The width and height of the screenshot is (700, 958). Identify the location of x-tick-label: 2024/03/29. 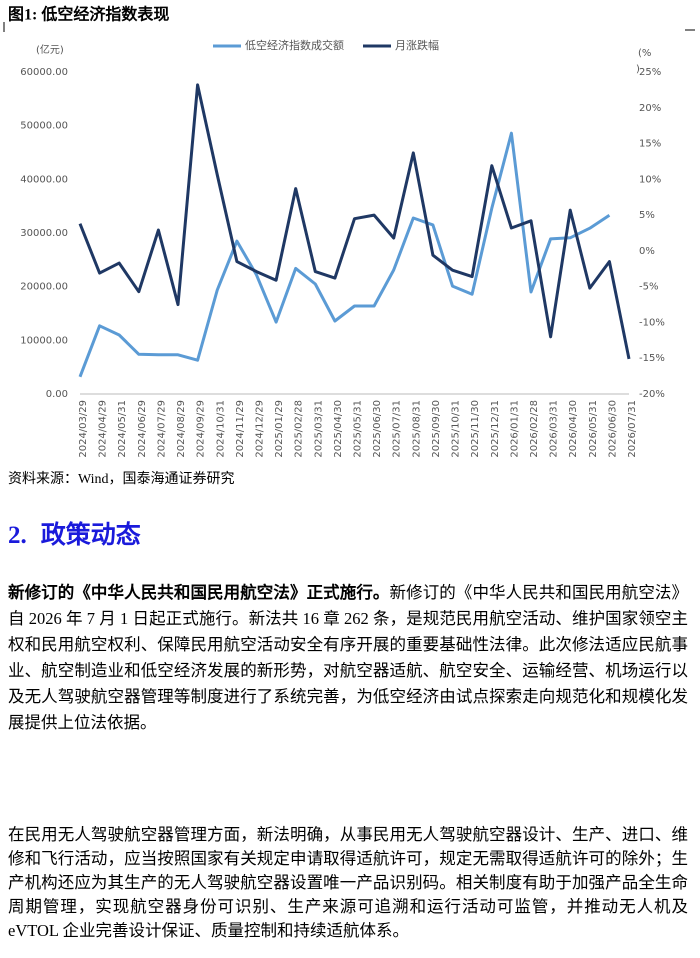
(83, 429).